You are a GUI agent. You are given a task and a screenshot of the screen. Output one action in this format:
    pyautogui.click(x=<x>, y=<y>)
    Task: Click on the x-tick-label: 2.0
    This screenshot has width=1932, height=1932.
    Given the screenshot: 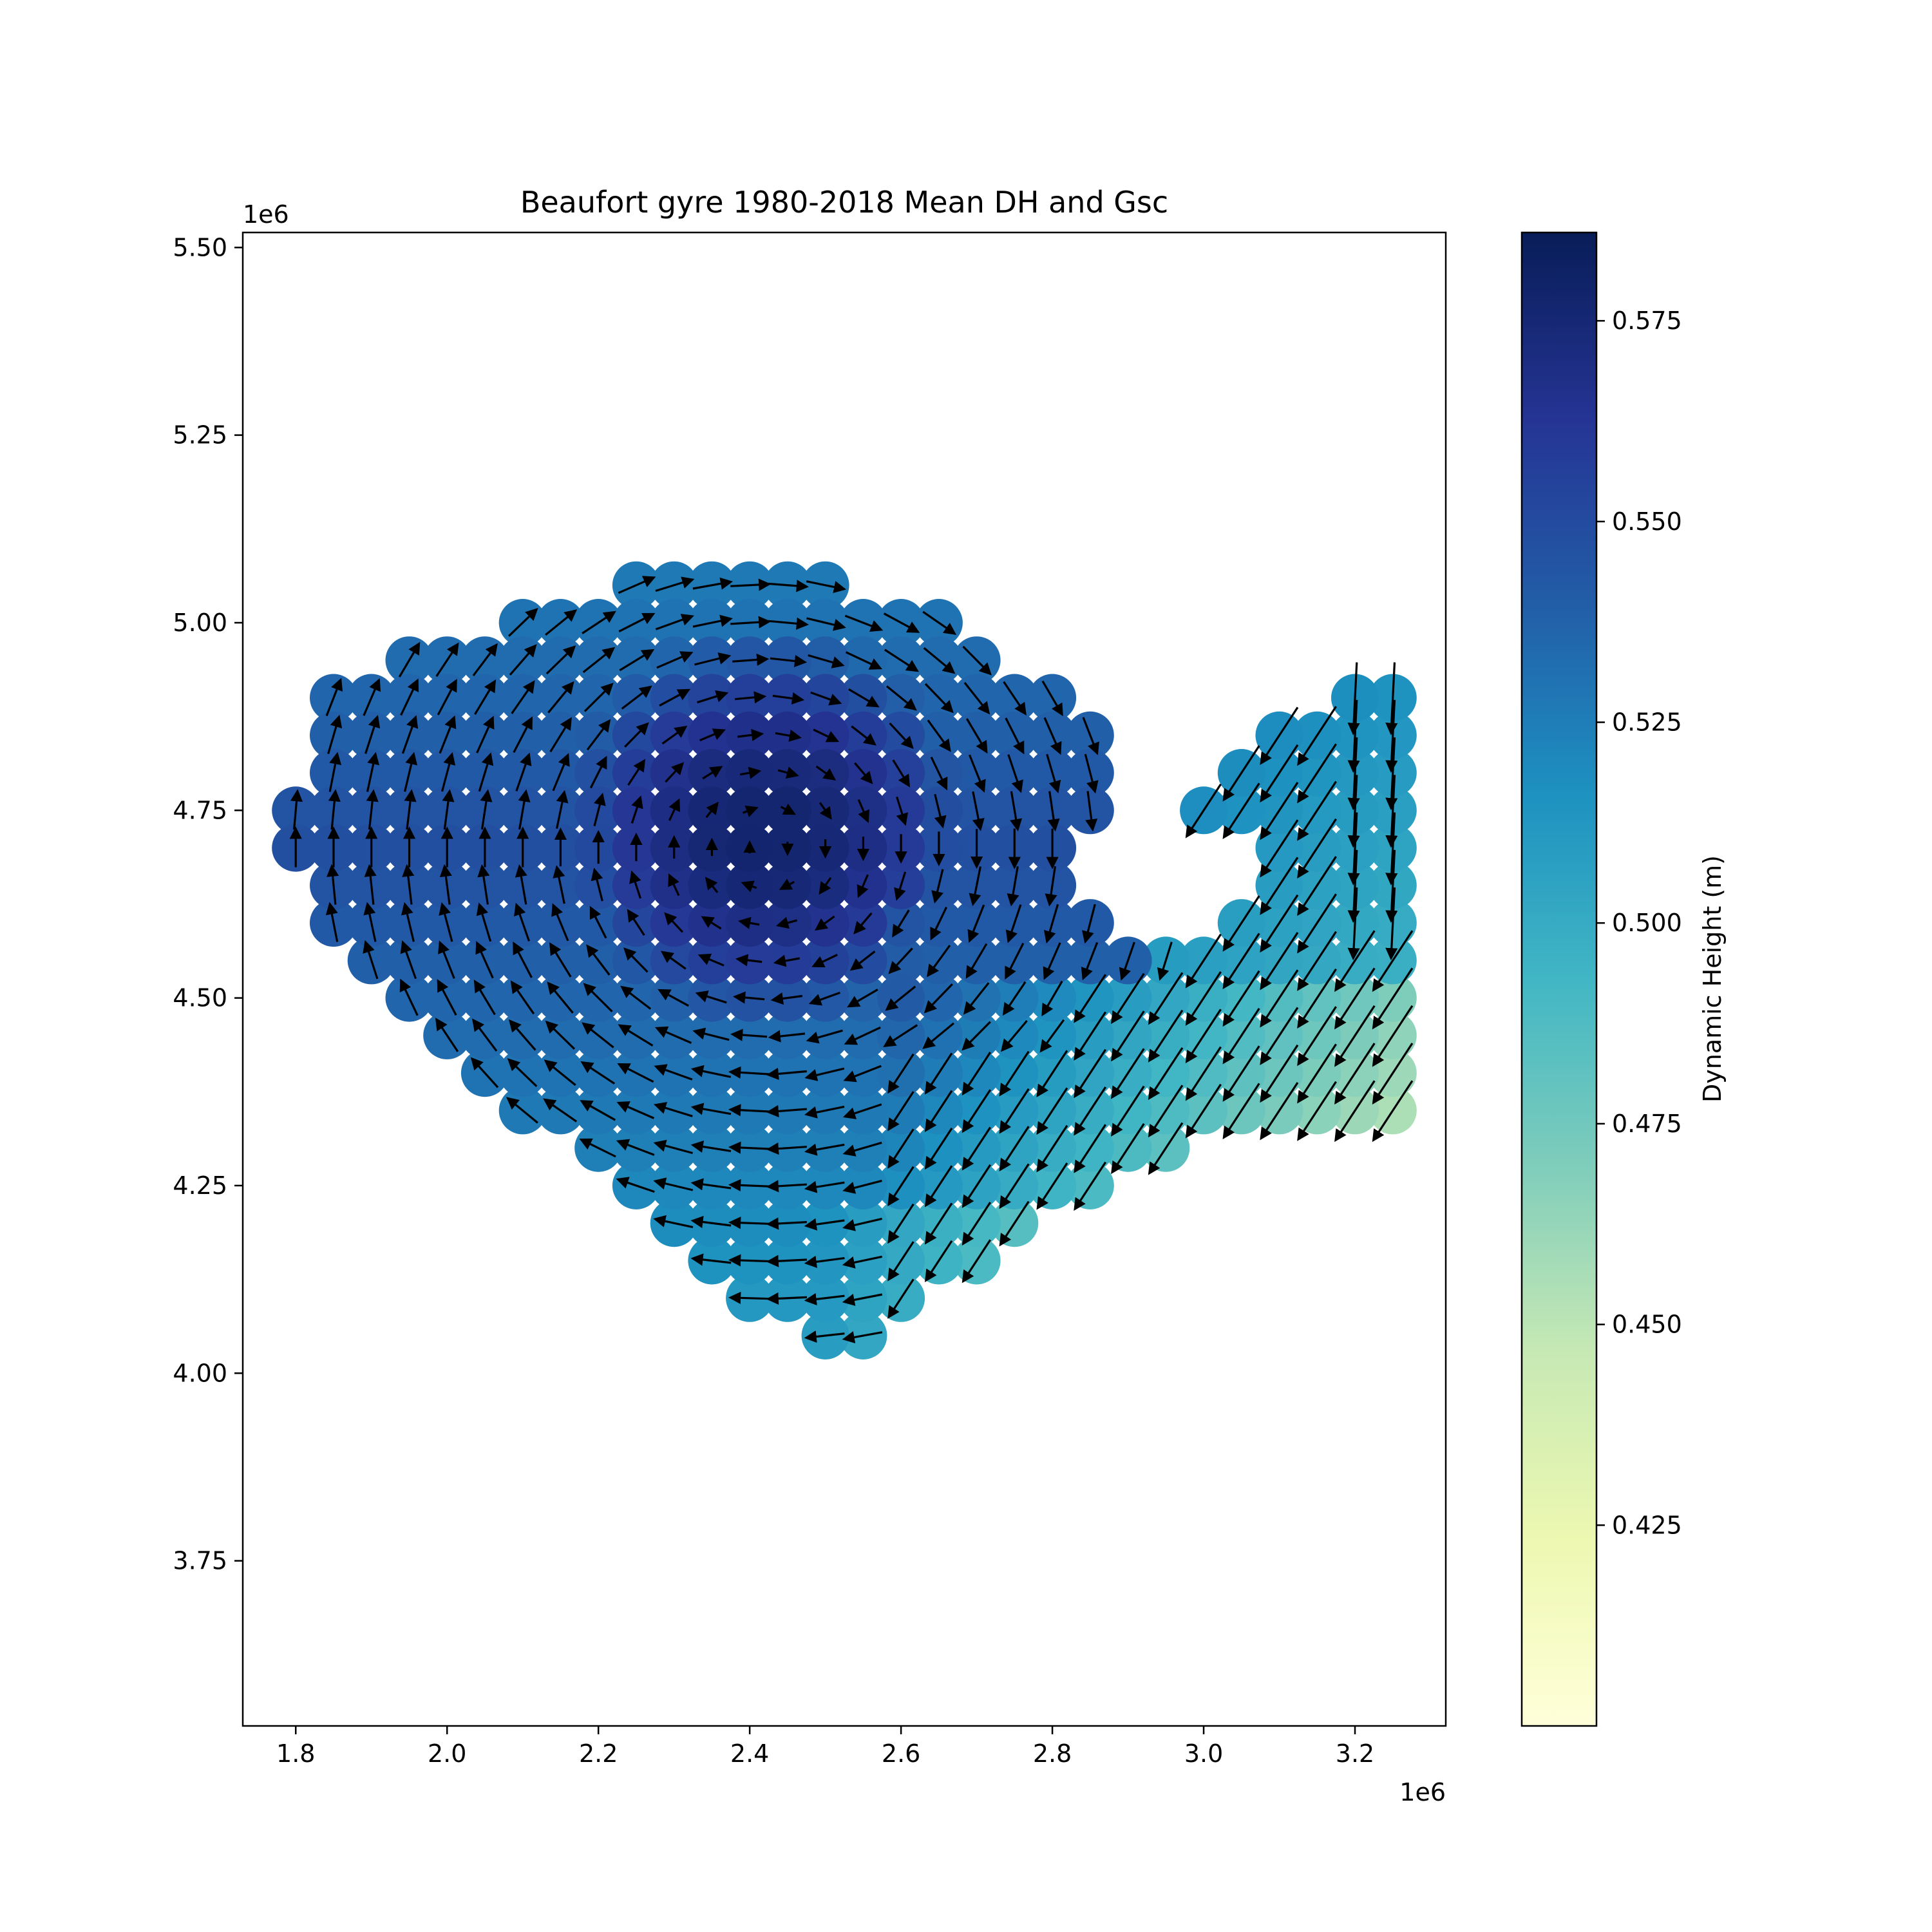 What is the action you would take?
    pyautogui.click(x=447, y=1754)
    